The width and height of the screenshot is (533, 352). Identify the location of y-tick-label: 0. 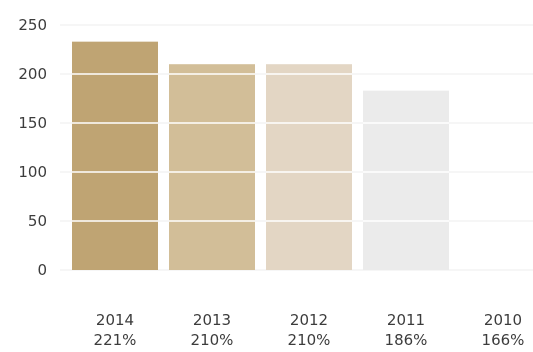
(42, 270).